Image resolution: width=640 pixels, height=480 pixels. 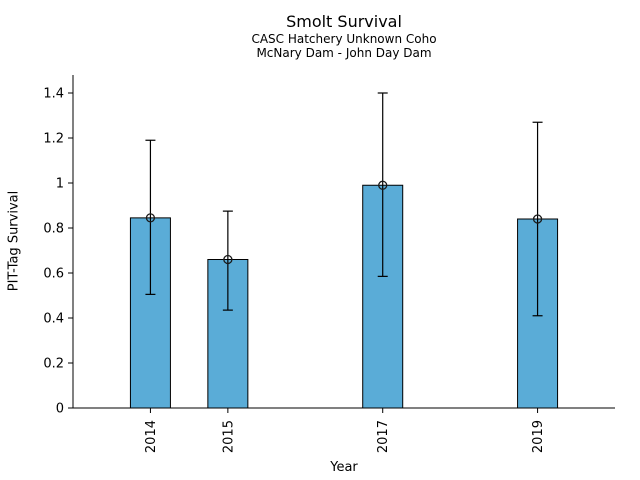 What do you see at coordinates (151, 436) in the screenshot?
I see `x-tick-label: 2014` at bounding box center [151, 436].